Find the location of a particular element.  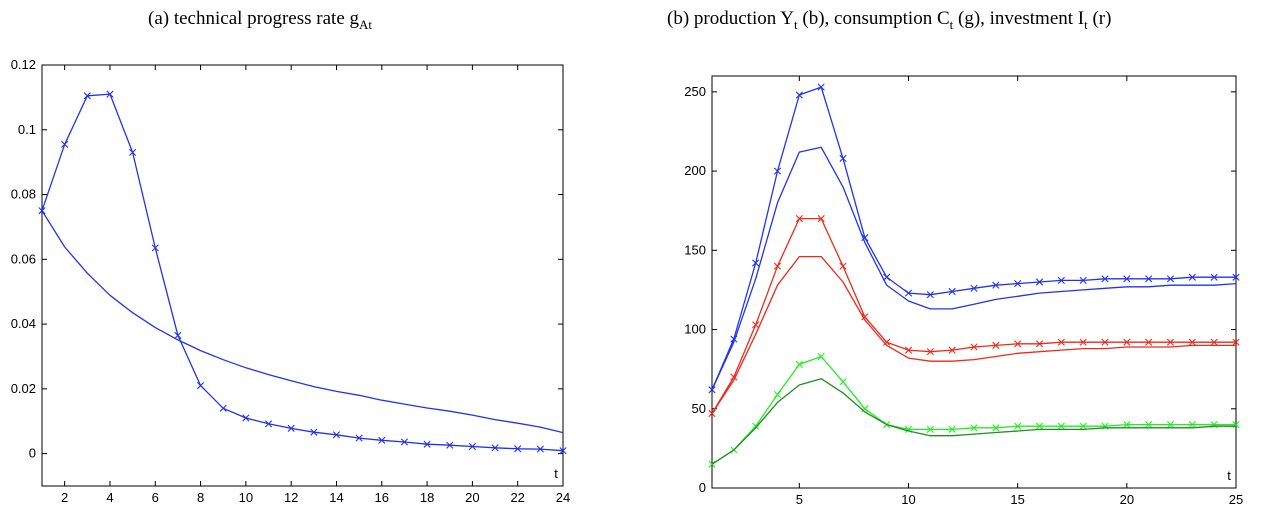

x-tick-label: 14 is located at coordinates (336, 497).